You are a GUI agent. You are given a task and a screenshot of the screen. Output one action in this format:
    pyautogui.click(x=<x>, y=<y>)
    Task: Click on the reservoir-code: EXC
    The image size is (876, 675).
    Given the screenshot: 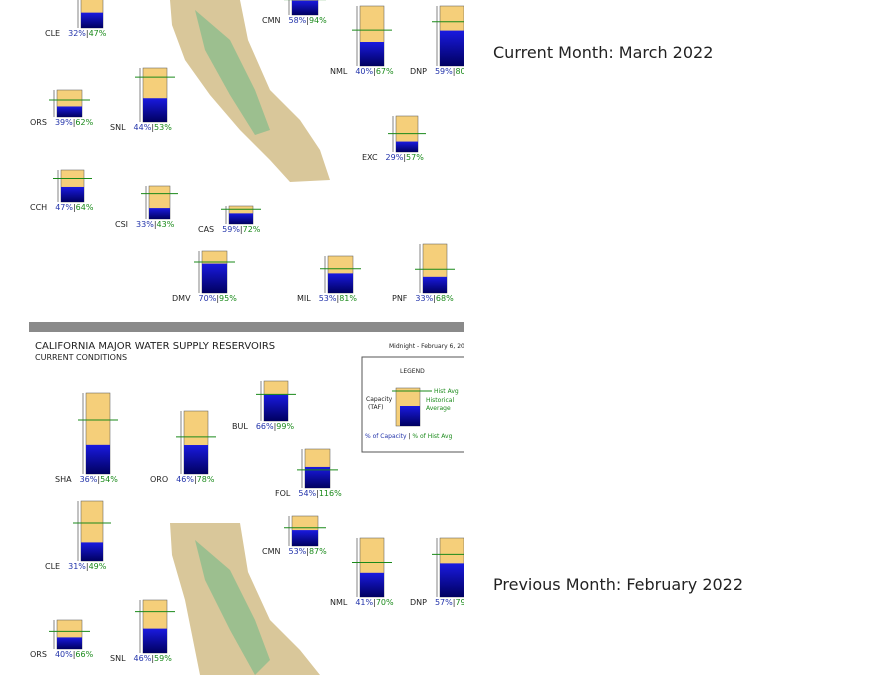 What is the action you would take?
    pyautogui.click(x=370, y=157)
    